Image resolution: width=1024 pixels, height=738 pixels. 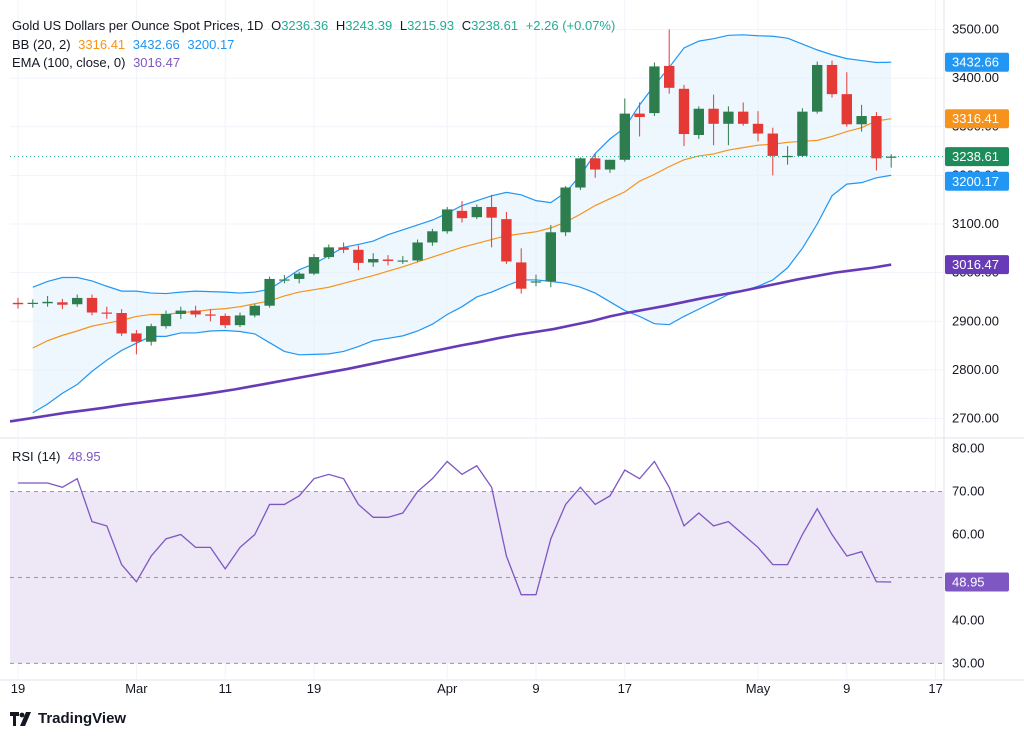 I want to click on ohlc-high-key: H, so click(x=340, y=25).